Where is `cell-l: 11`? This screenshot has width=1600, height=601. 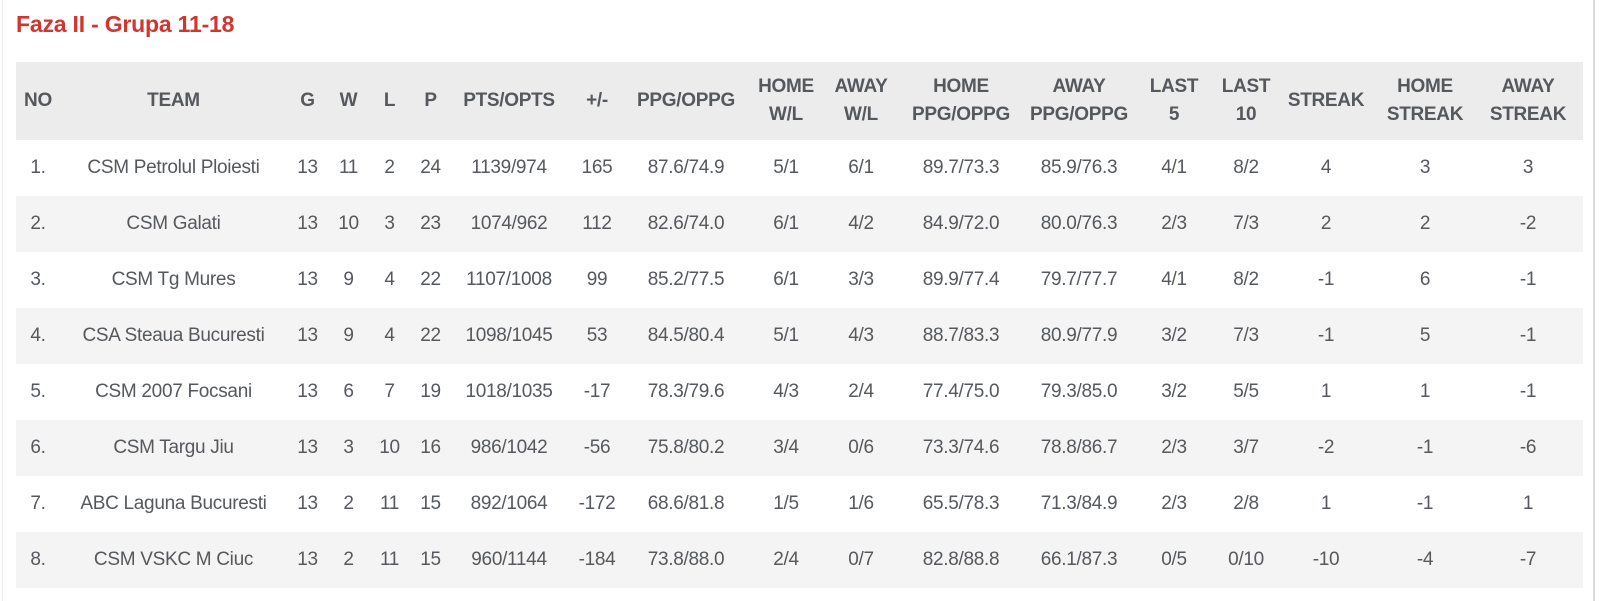 cell-l: 11 is located at coordinates (389, 560).